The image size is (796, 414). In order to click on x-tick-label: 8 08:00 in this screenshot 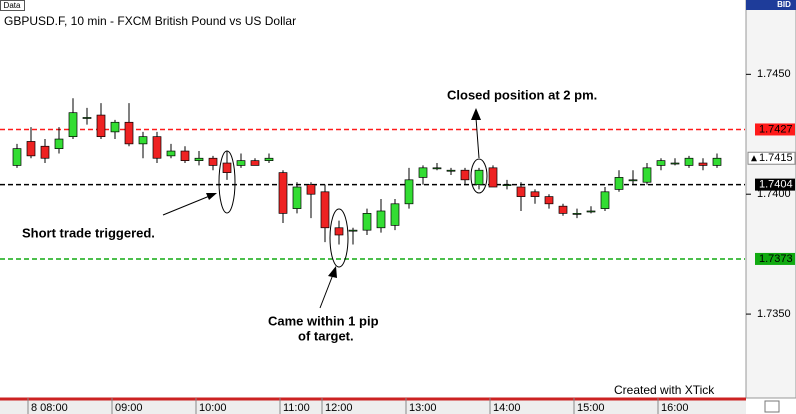, I will do `click(49, 408)`.